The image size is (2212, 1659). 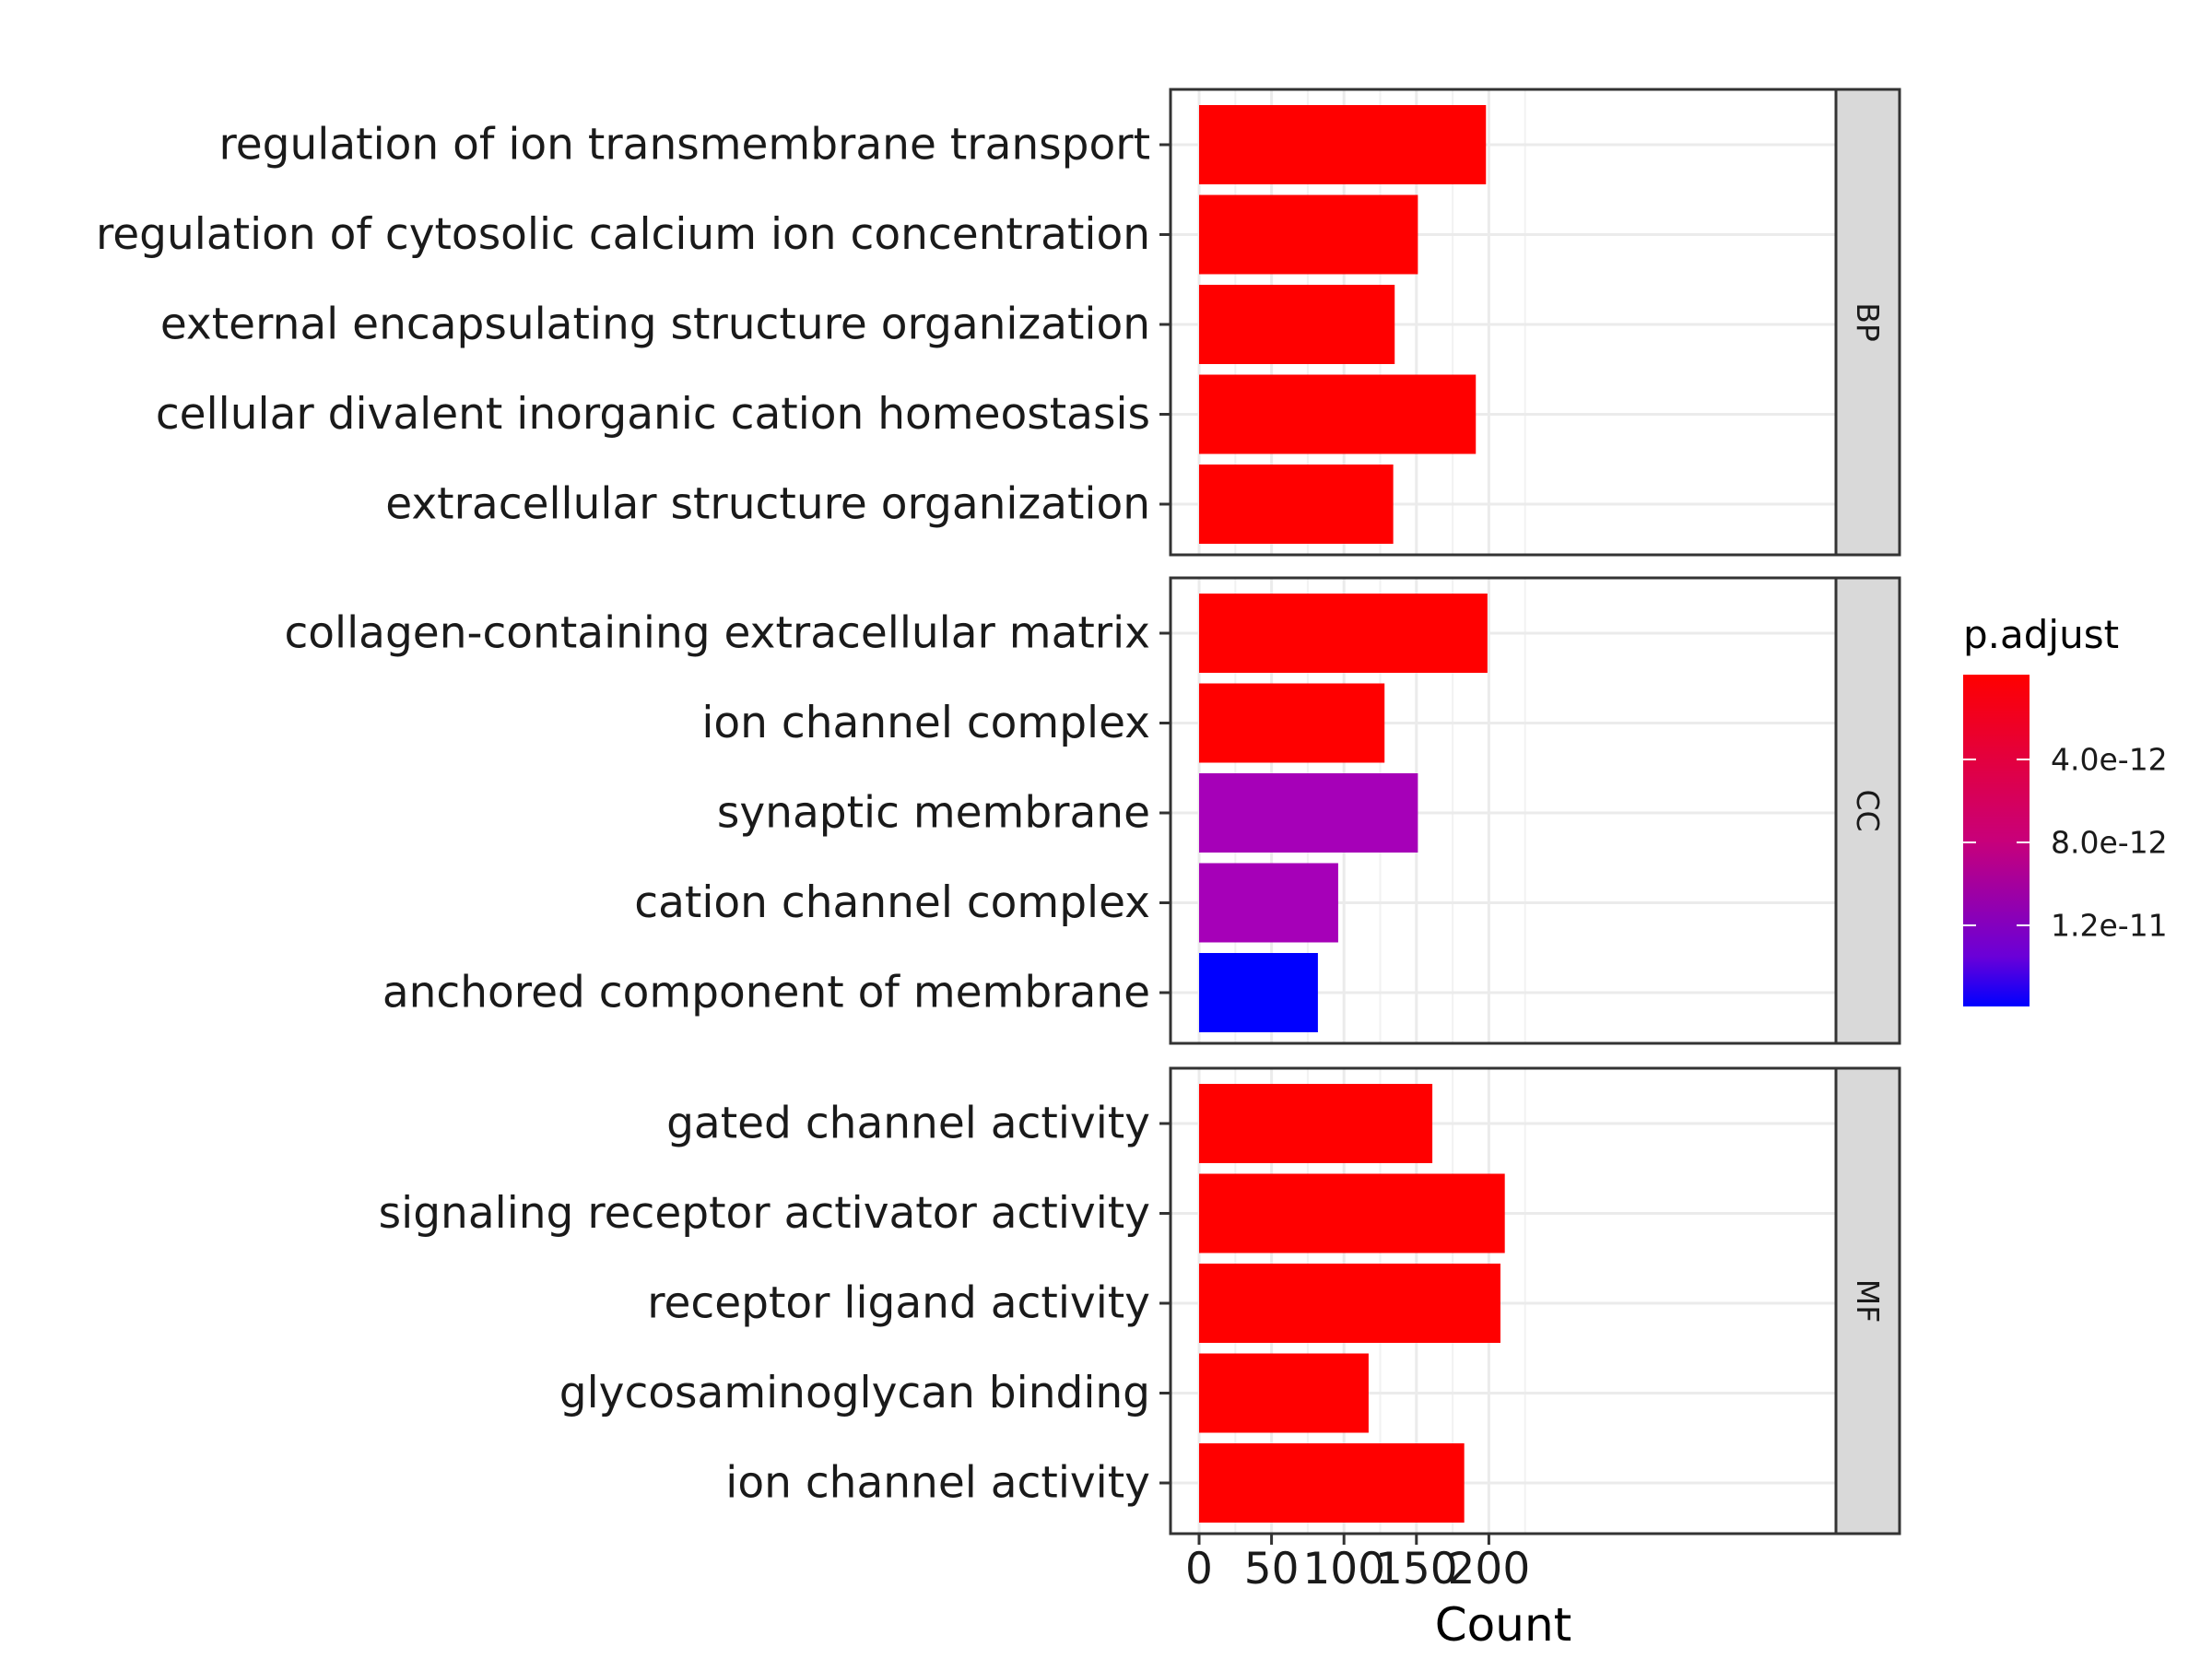 I want to click on category-label: synaptic membrane, so click(x=933, y=813).